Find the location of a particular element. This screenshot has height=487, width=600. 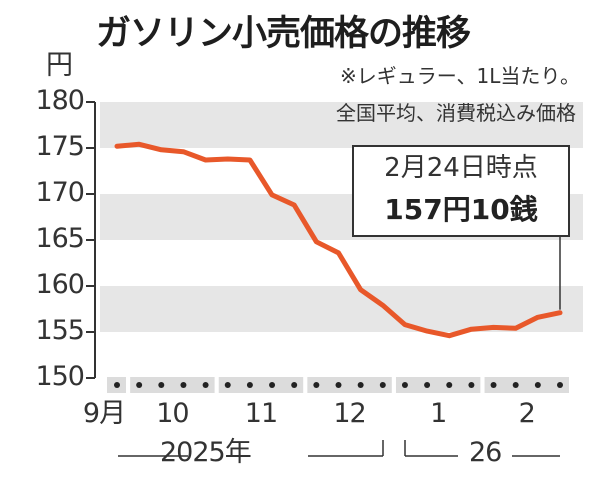

y-tick-label: 165 is located at coordinates (60, 238).